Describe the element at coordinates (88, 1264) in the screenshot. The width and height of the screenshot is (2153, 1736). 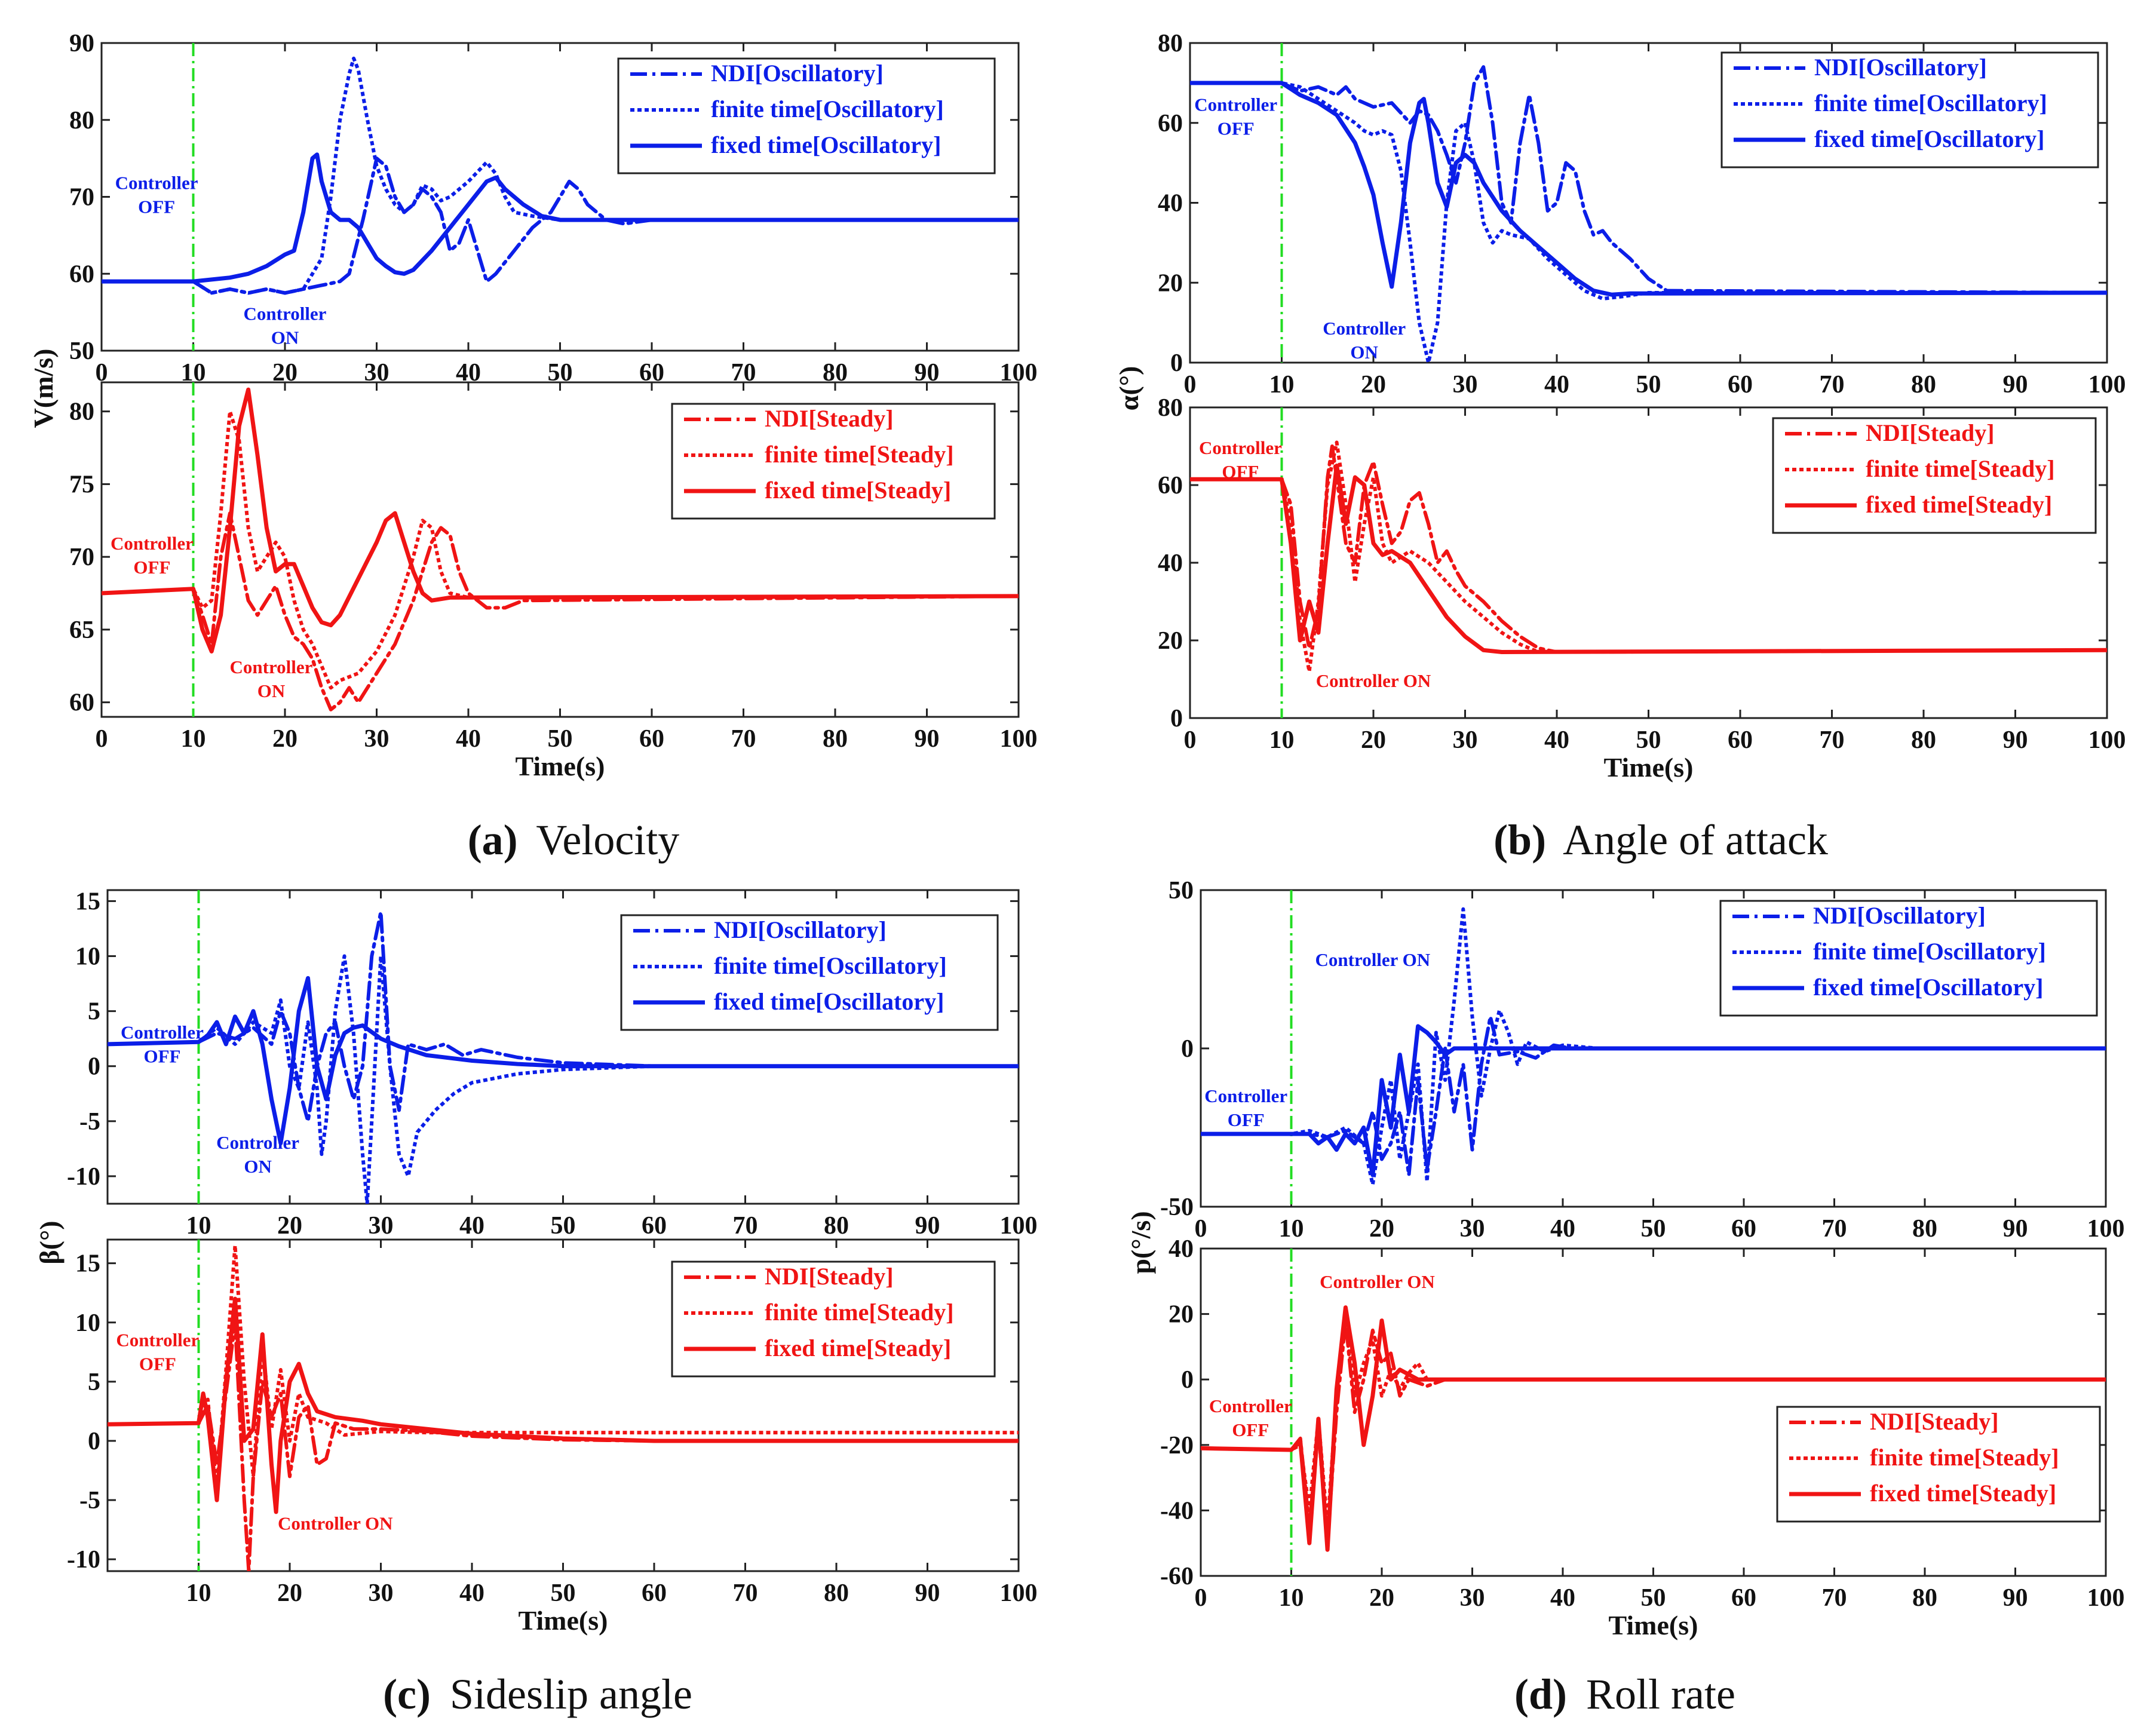
I see `y-tick-label: 15` at that location.